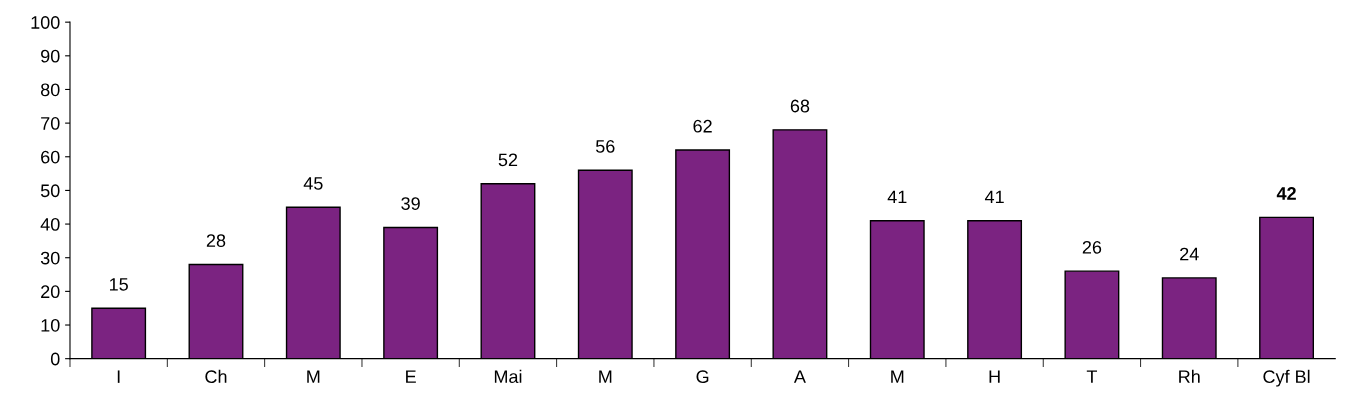 Image resolution: width=1346 pixels, height=403 pixels. What do you see at coordinates (50, 191) in the screenshot?
I see `y-tick-label: 50` at bounding box center [50, 191].